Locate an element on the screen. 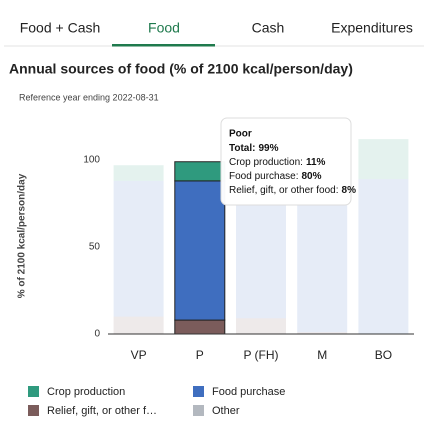 This screenshot has height=440, width=437. x-tick-label: VP is located at coordinates (139, 355).